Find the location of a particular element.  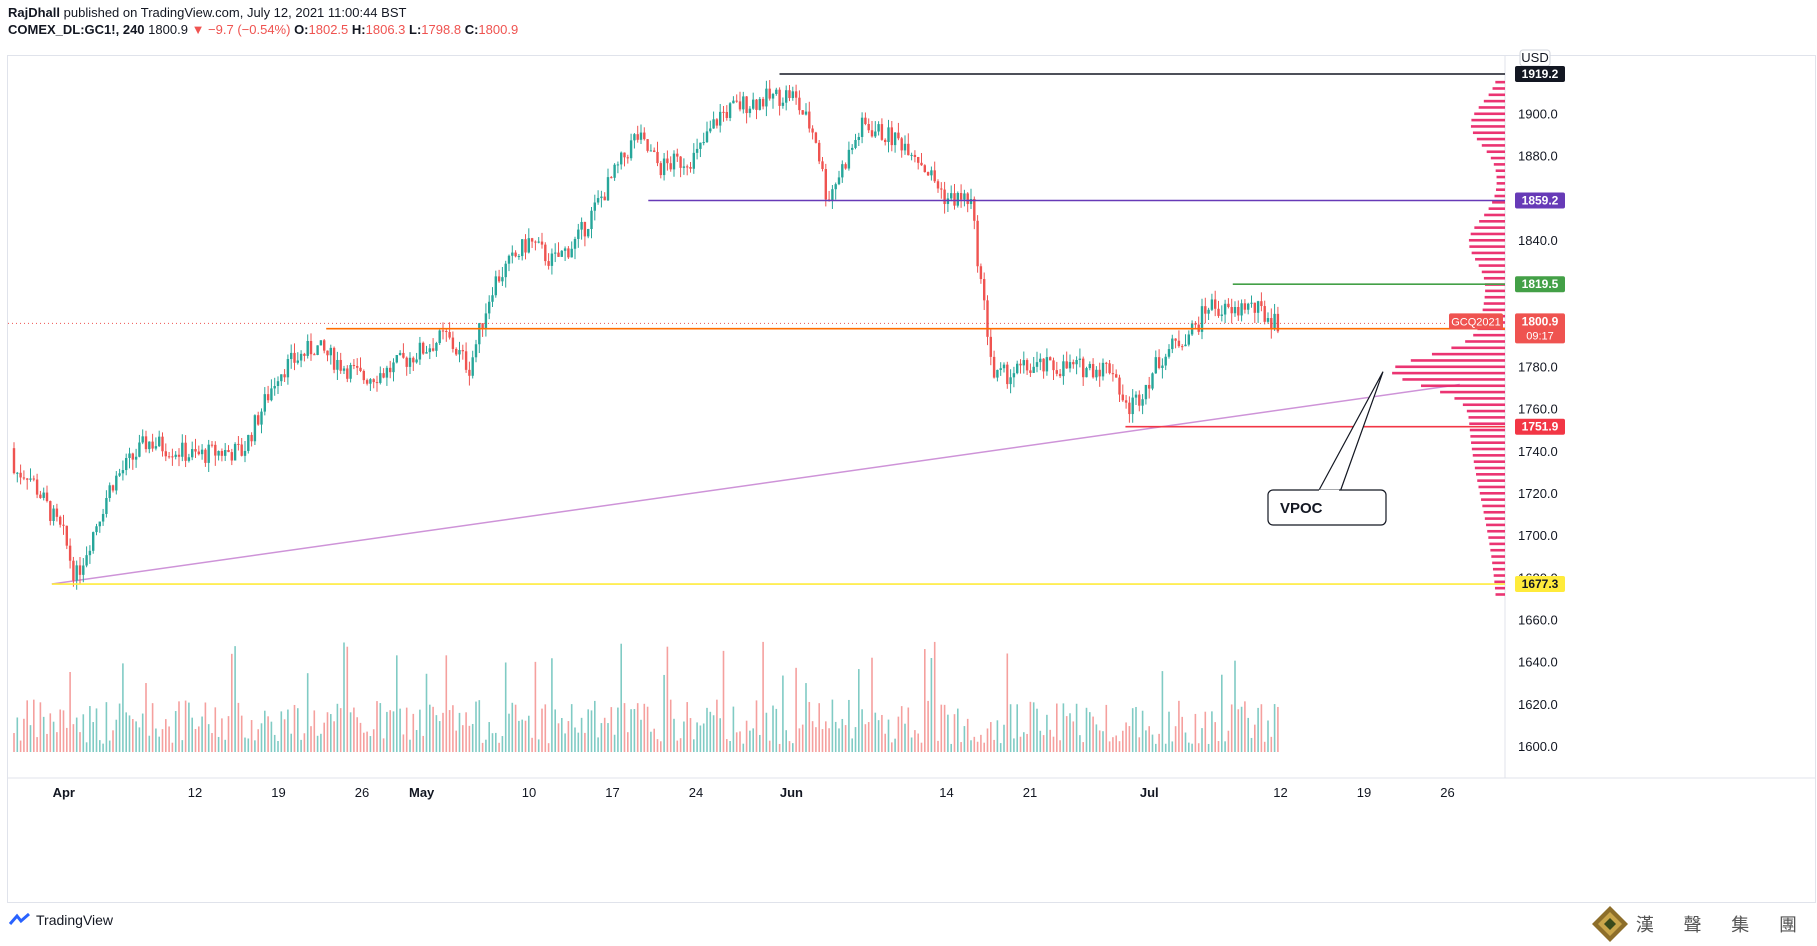

author-name: RajDhall is located at coordinates (34, 12).